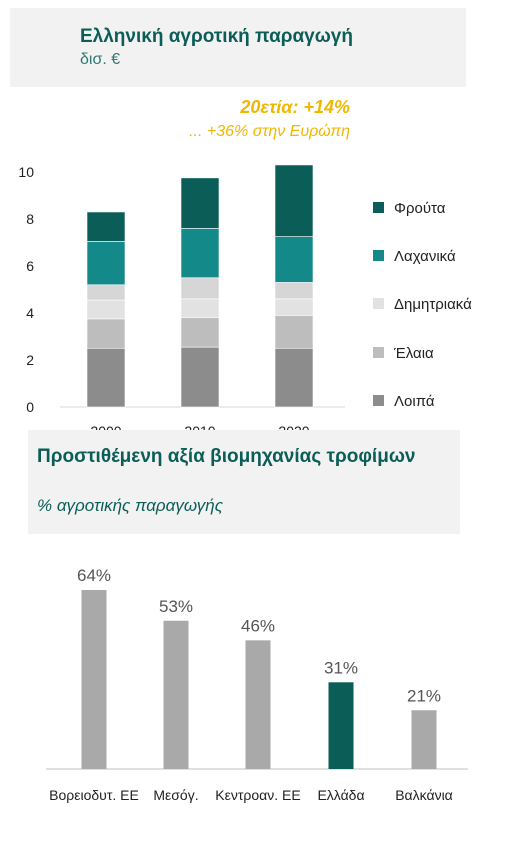  What do you see at coordinates (175, 795) in the screenshot?
I see `category-label: Μεσόγ.` at bounding box center [175, 795].